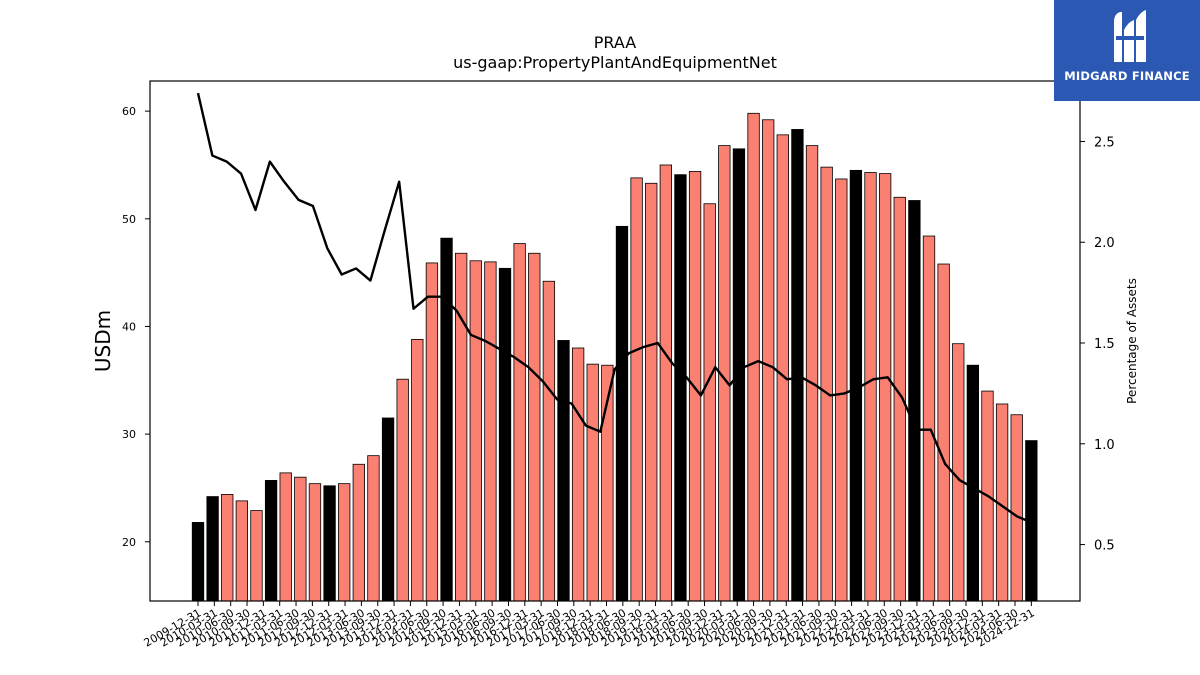 This screenshot has height=675, width=1200. What do you see at coordinates (129, 326) in the screenshot?
I see `y-tick-label: 40` at bounding box center [129, 326].